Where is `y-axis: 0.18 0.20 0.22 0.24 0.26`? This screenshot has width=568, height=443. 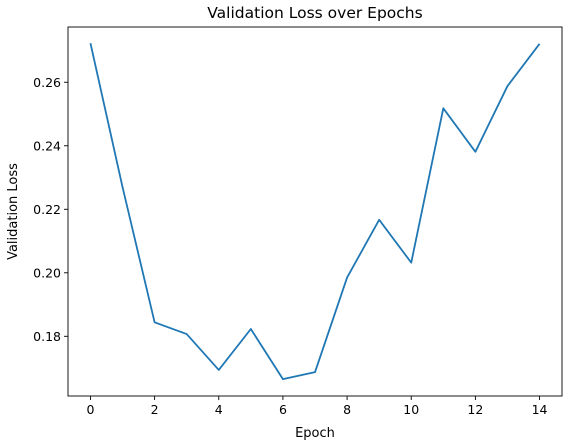 y-axis: 0.18 0.20 0.22 0.24 0.26 is located at coordinates (50, 209).